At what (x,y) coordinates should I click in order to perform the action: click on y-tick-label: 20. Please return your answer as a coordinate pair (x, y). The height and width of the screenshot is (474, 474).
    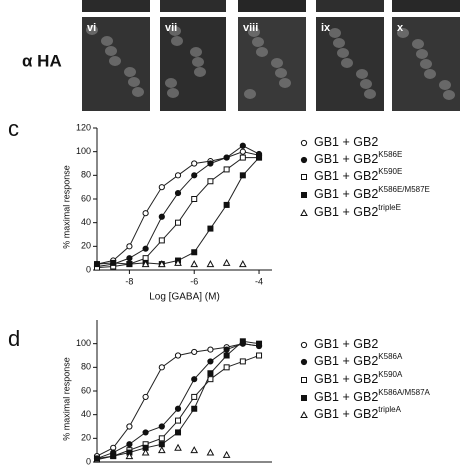
    Looking at the image, I should click on (86, 246).